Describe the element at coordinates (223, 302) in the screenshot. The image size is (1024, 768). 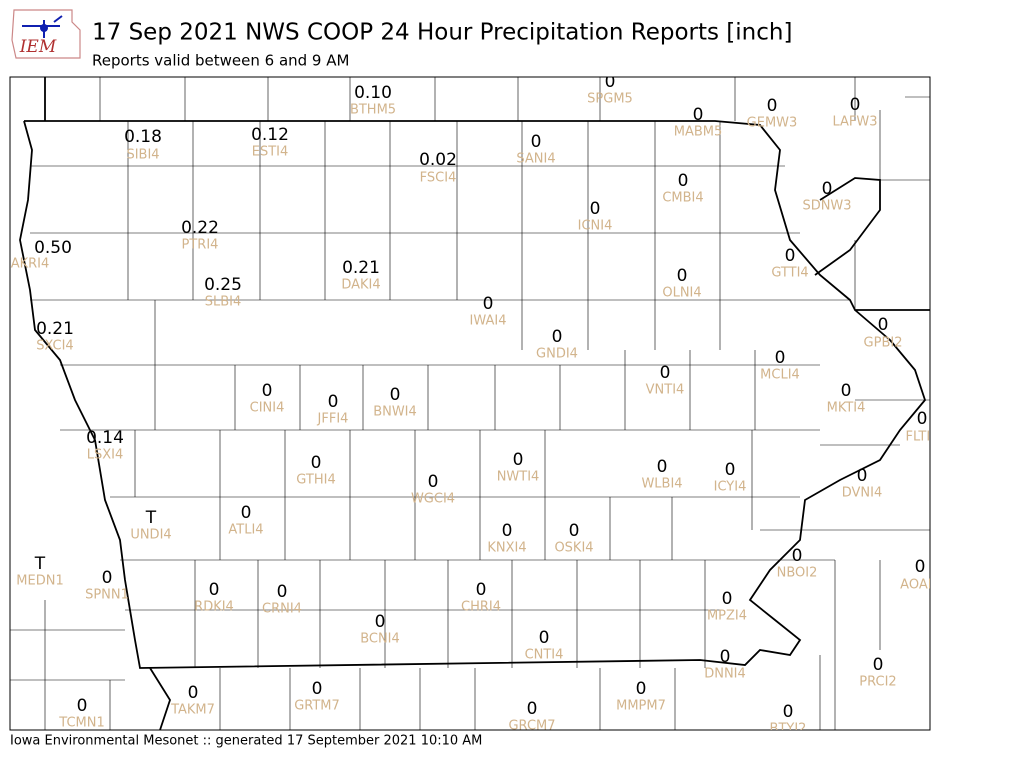
I see `station-id: SLBI4` at that location.